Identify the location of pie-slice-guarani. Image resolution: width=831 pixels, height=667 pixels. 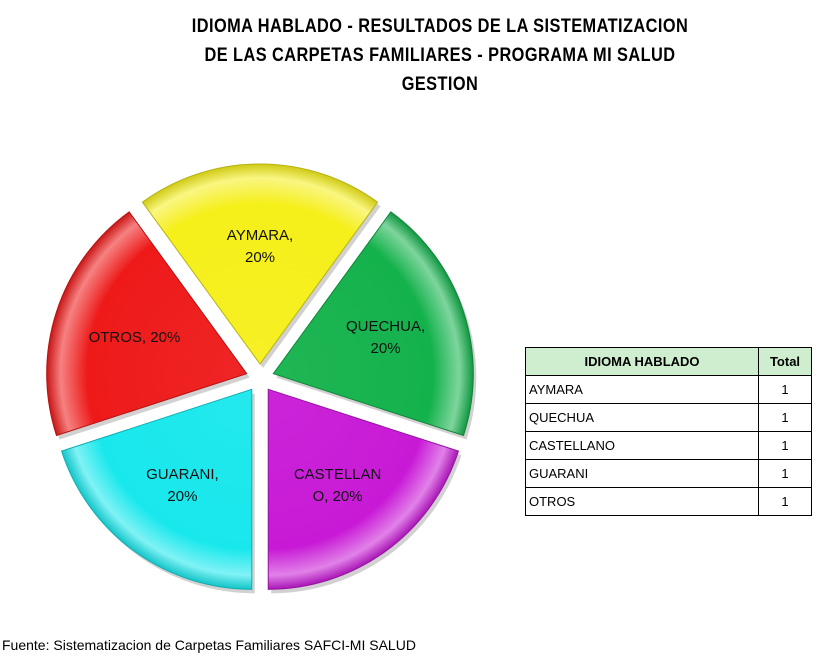
(156, 489).